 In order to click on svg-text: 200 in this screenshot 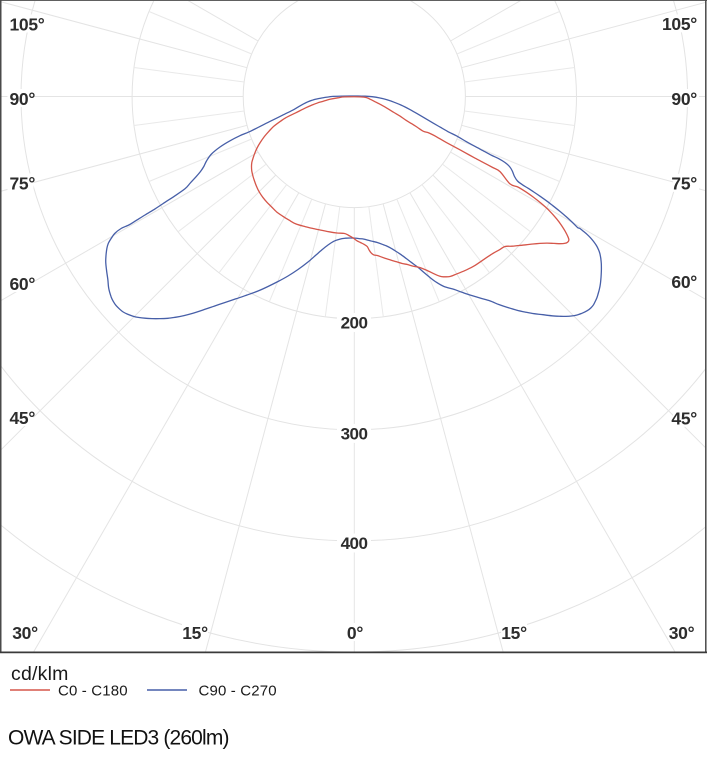, I will do `click(354, 323)`.